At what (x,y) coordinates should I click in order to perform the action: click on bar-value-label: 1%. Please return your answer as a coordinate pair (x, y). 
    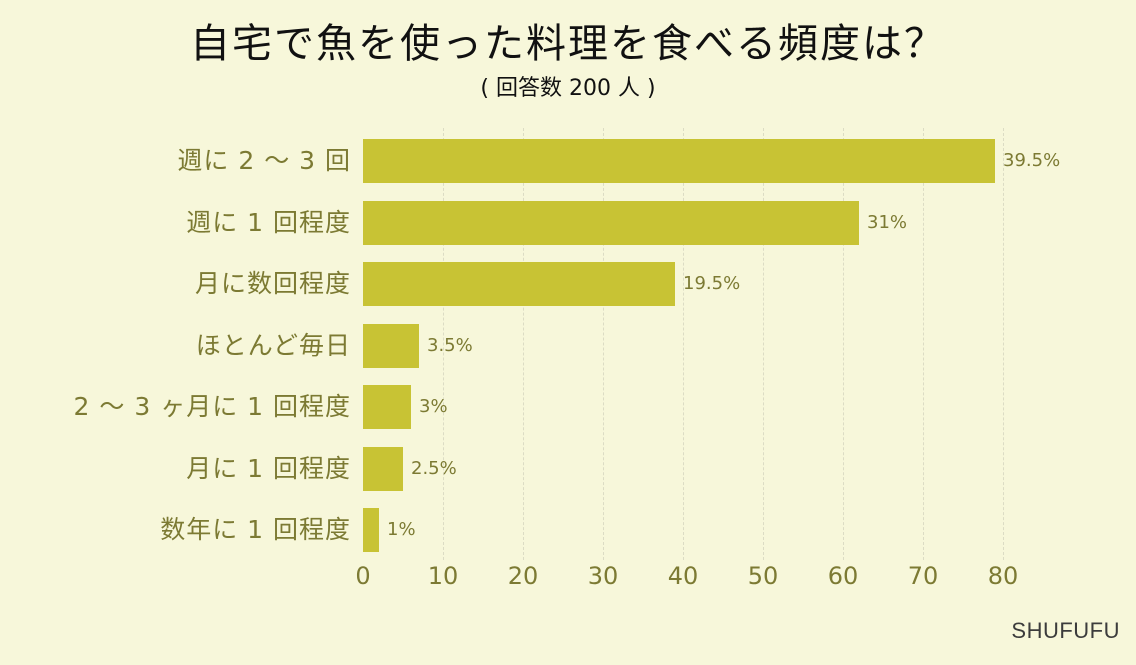
    Looking at the image, I should click on (401, 529).